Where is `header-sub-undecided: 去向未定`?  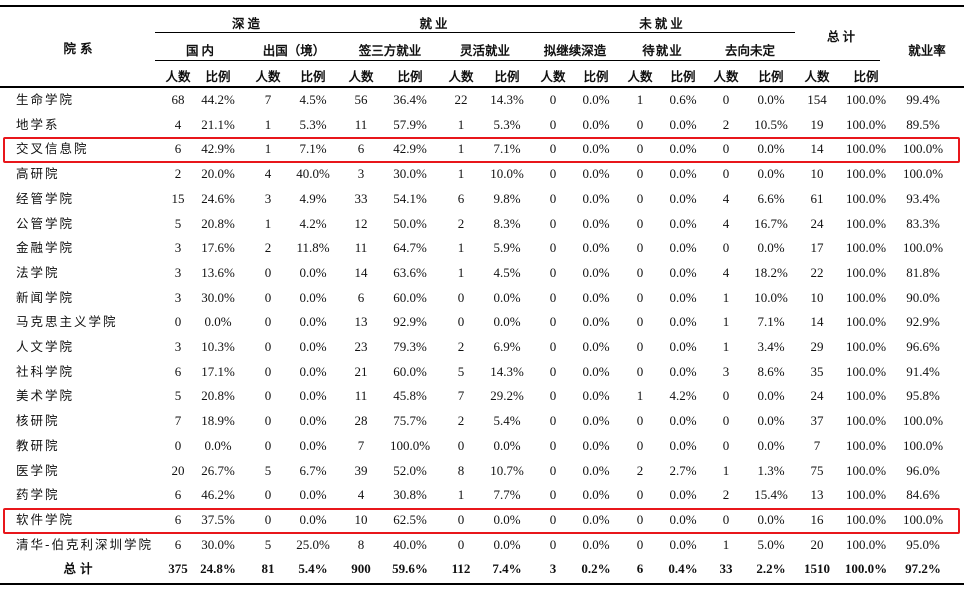
header-sub-undecided: 去向未定 is located at coordinates (749, 50).